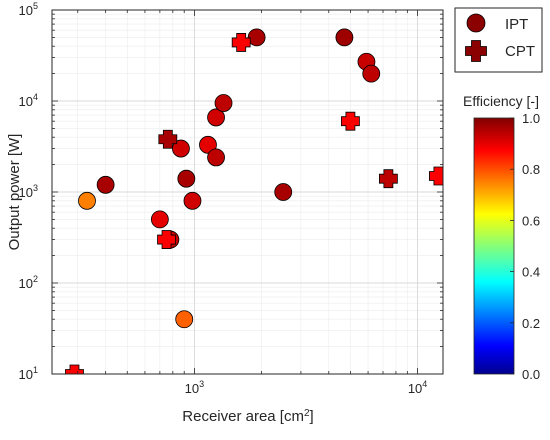  I want to click on y-tick-label: 10⁵, so click(28, 9).